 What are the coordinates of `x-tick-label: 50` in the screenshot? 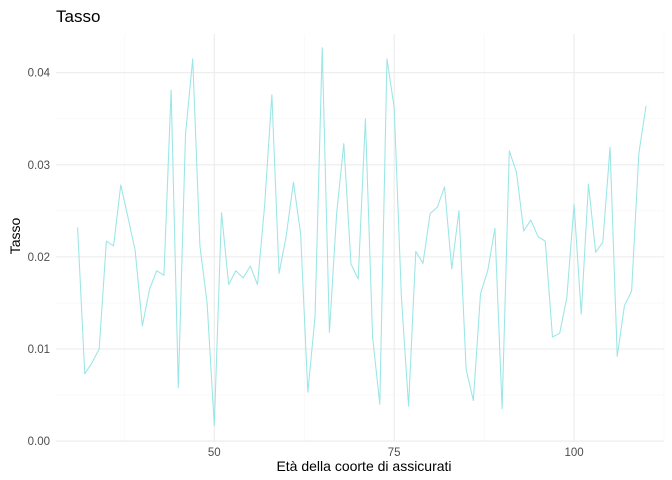 It's located at (214, 453).